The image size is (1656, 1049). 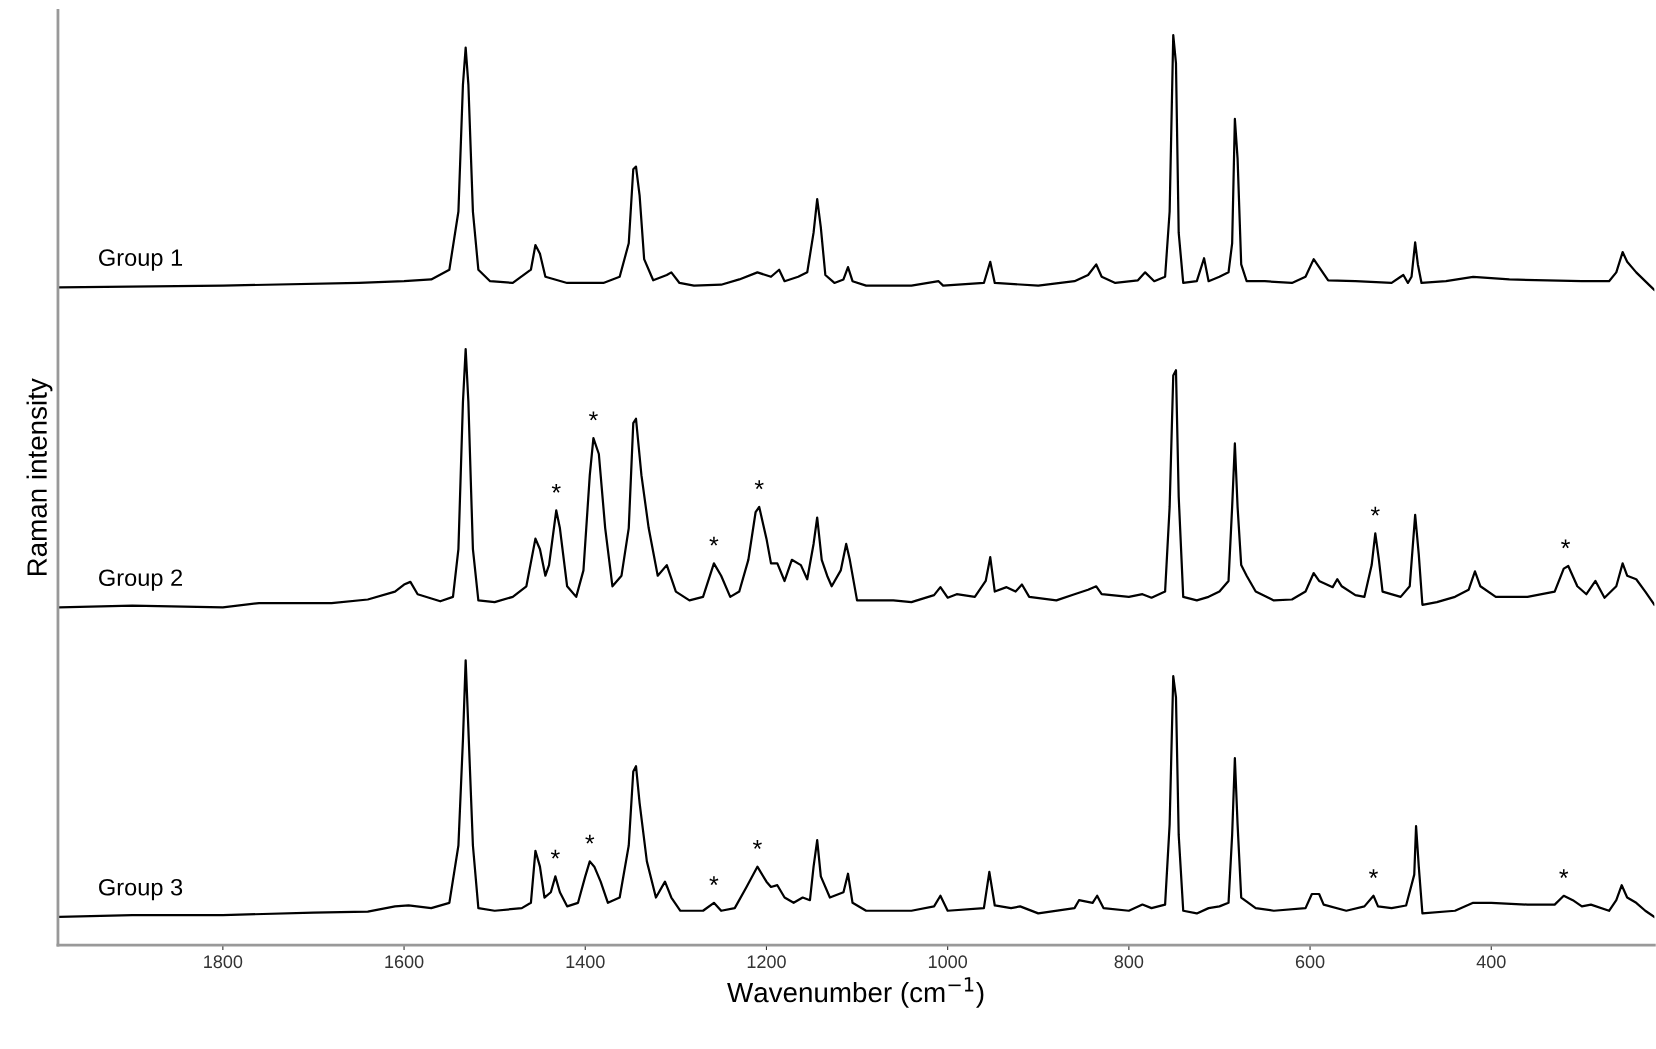 I want to click on x-tick-label: 1800, so click(x=223, y=962).